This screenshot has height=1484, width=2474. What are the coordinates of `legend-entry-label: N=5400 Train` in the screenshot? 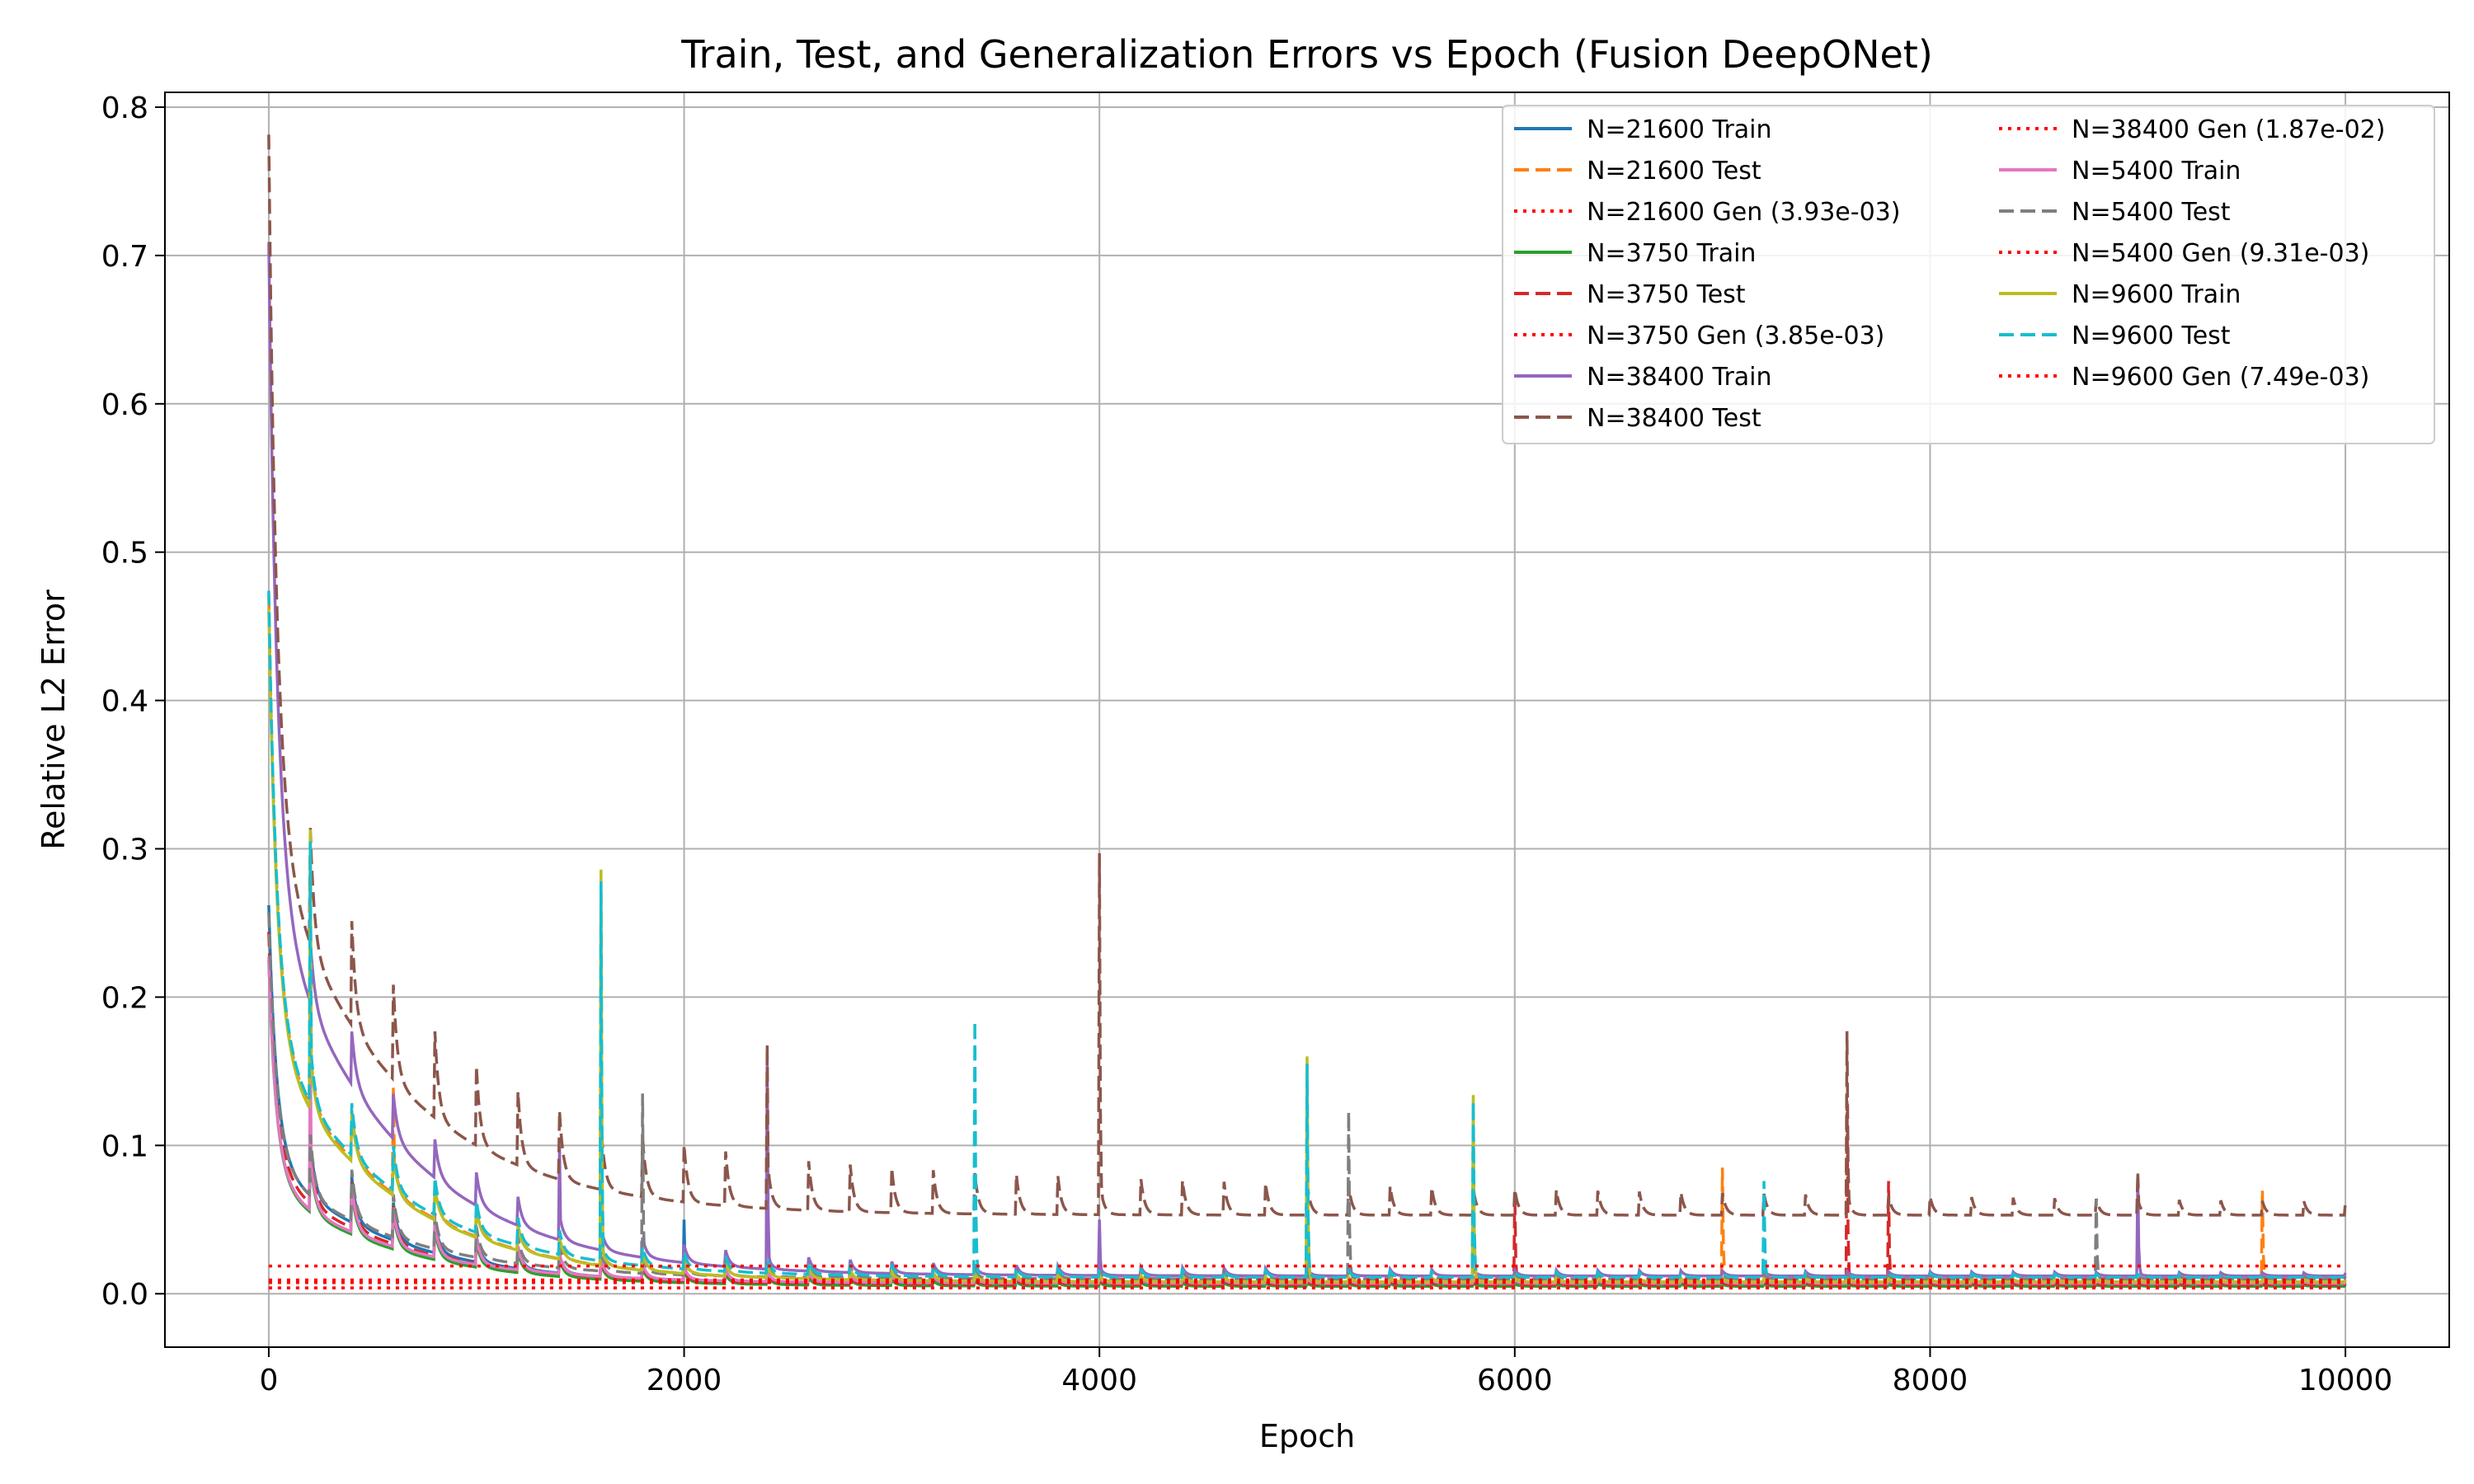 It's located at (2156, 171).